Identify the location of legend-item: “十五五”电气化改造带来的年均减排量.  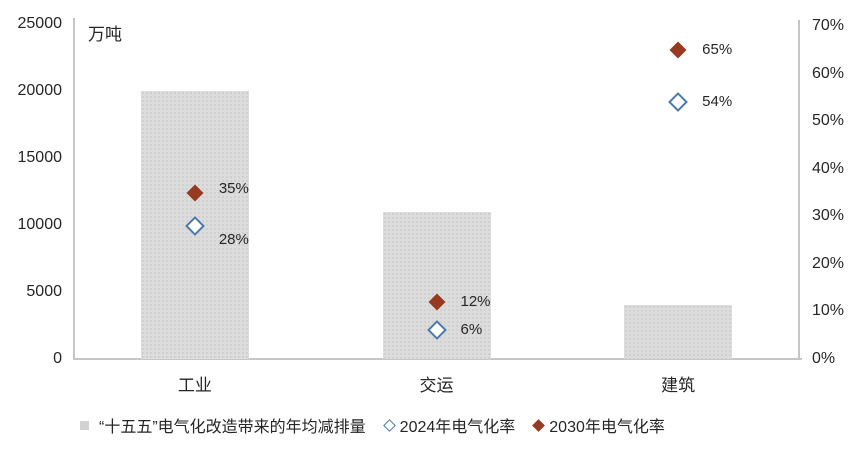
(223, 425).